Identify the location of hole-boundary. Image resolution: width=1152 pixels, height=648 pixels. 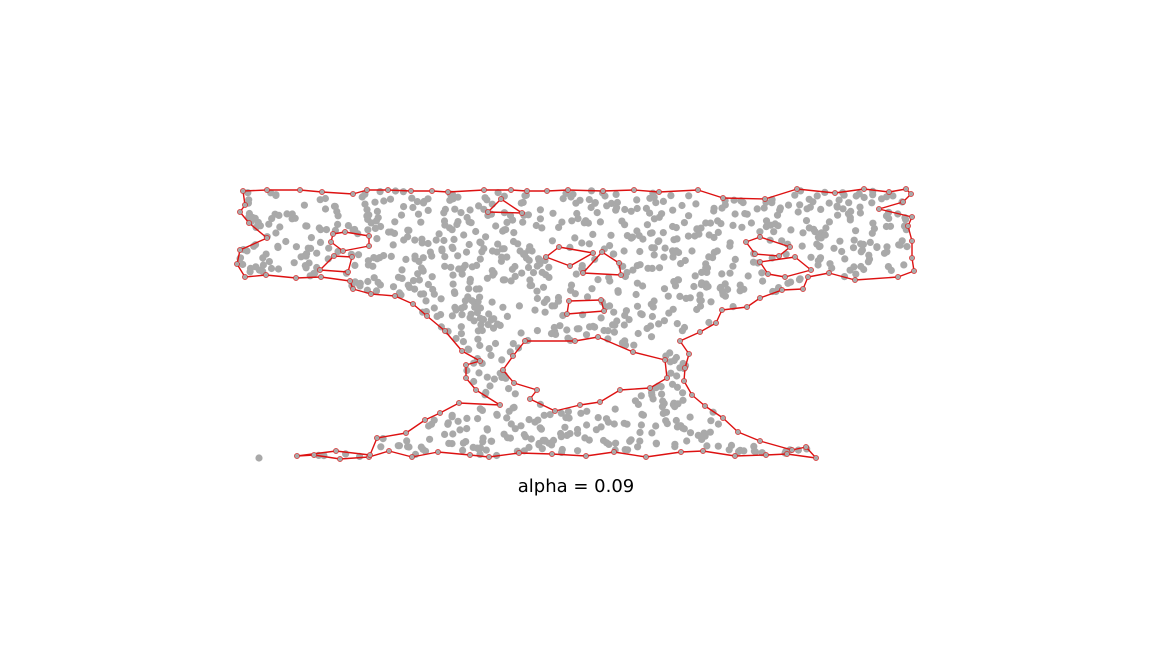
(505, 206).